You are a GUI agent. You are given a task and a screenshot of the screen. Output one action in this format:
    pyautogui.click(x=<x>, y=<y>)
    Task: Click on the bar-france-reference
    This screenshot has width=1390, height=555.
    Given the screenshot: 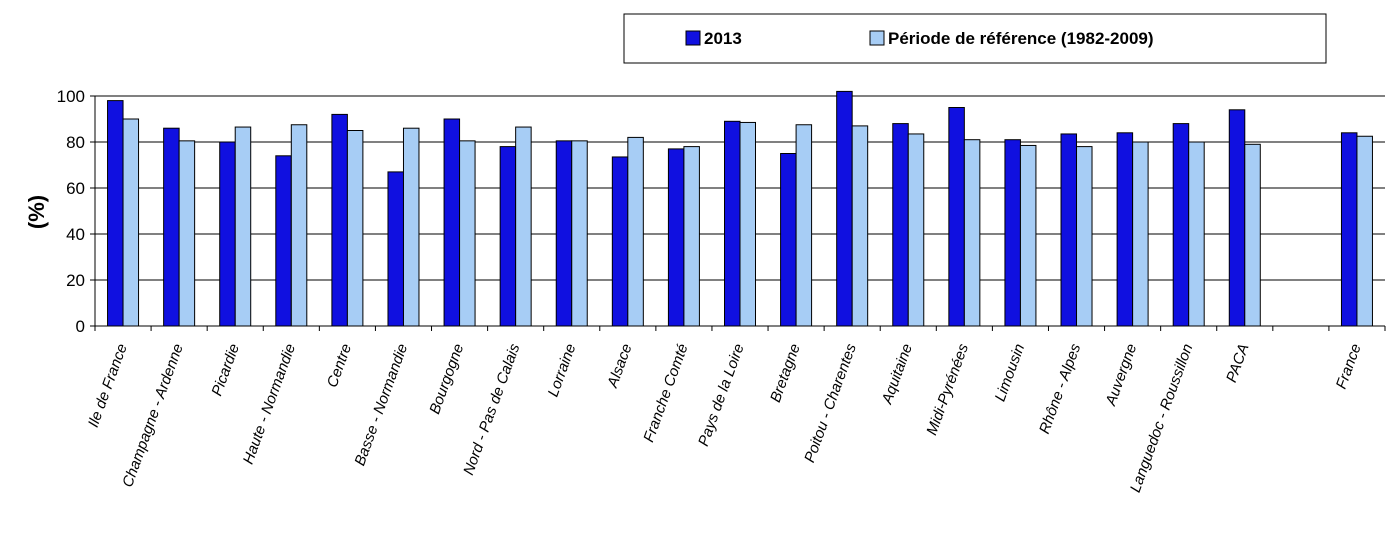 What is the action you would take?
    pyautogui.click(x=1364, y=231)
    